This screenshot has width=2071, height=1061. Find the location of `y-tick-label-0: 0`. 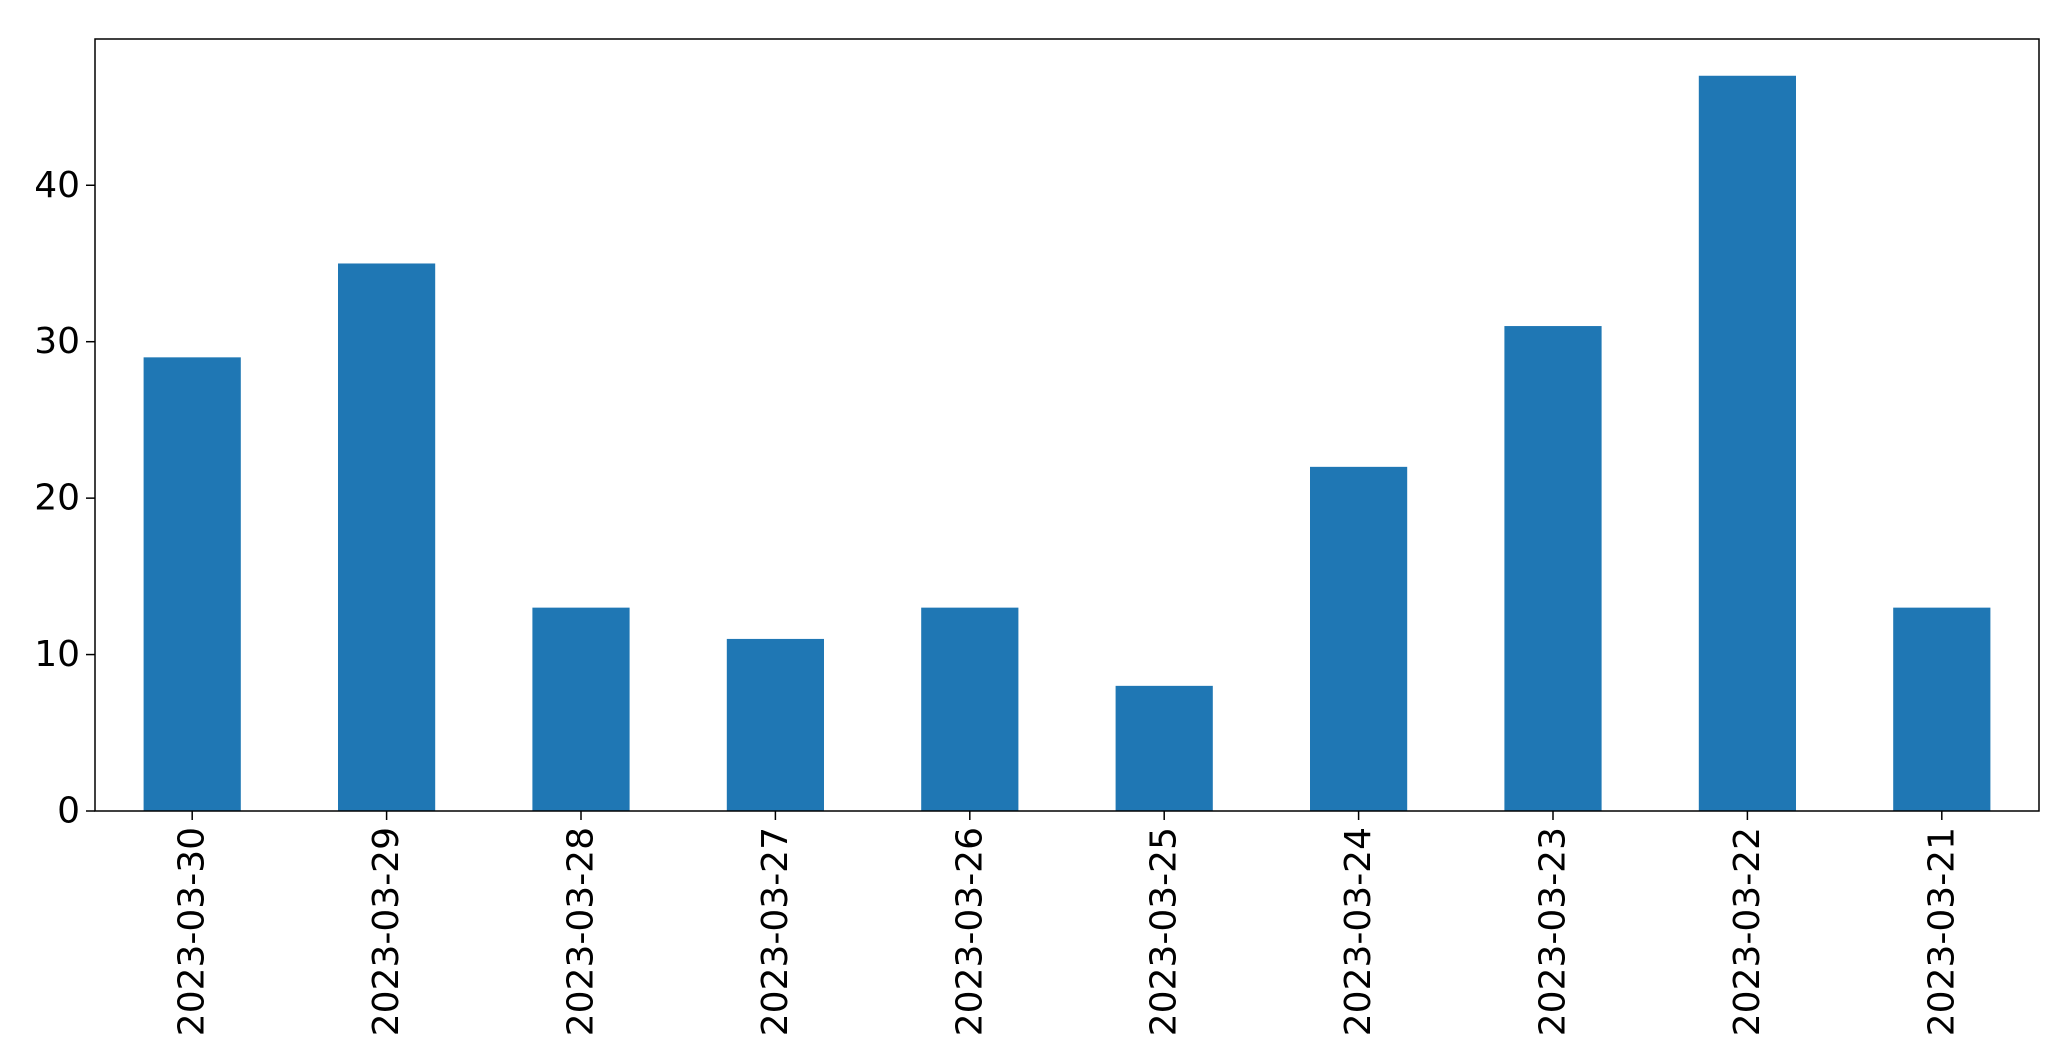

y-tick-label-0: 0 is located at coordinates (68, 811).